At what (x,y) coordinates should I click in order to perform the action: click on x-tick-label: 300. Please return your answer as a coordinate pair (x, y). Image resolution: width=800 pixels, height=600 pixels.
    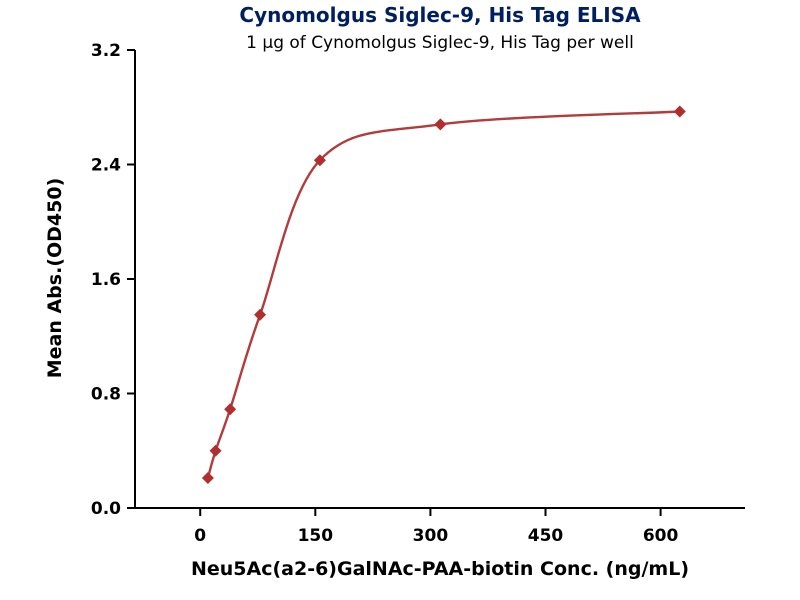
    Looking at the image, I should click on (431, 536).